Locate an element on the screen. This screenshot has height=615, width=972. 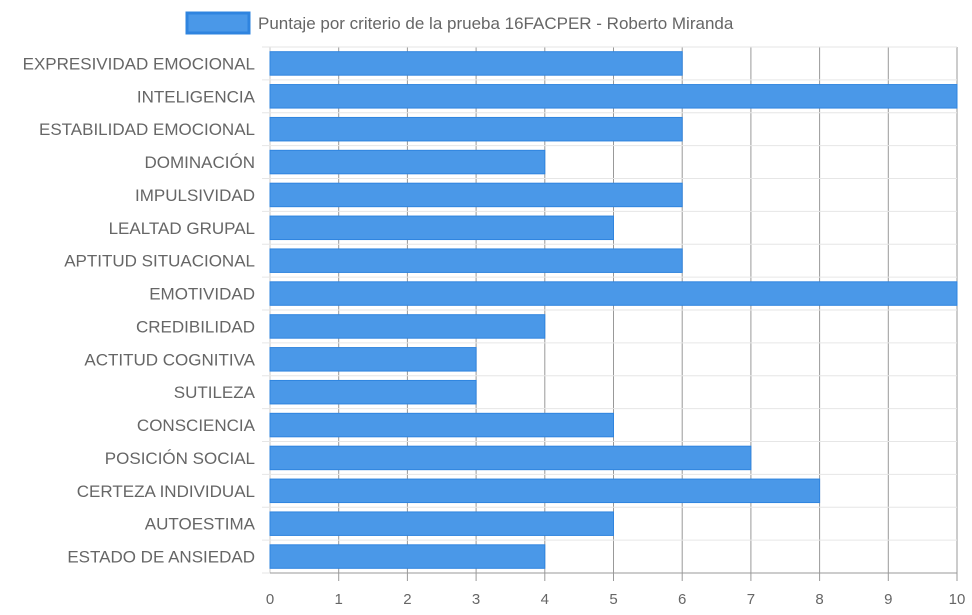
category-label: APTITUD SITUACIONAL is located at coordinates (159, 261).